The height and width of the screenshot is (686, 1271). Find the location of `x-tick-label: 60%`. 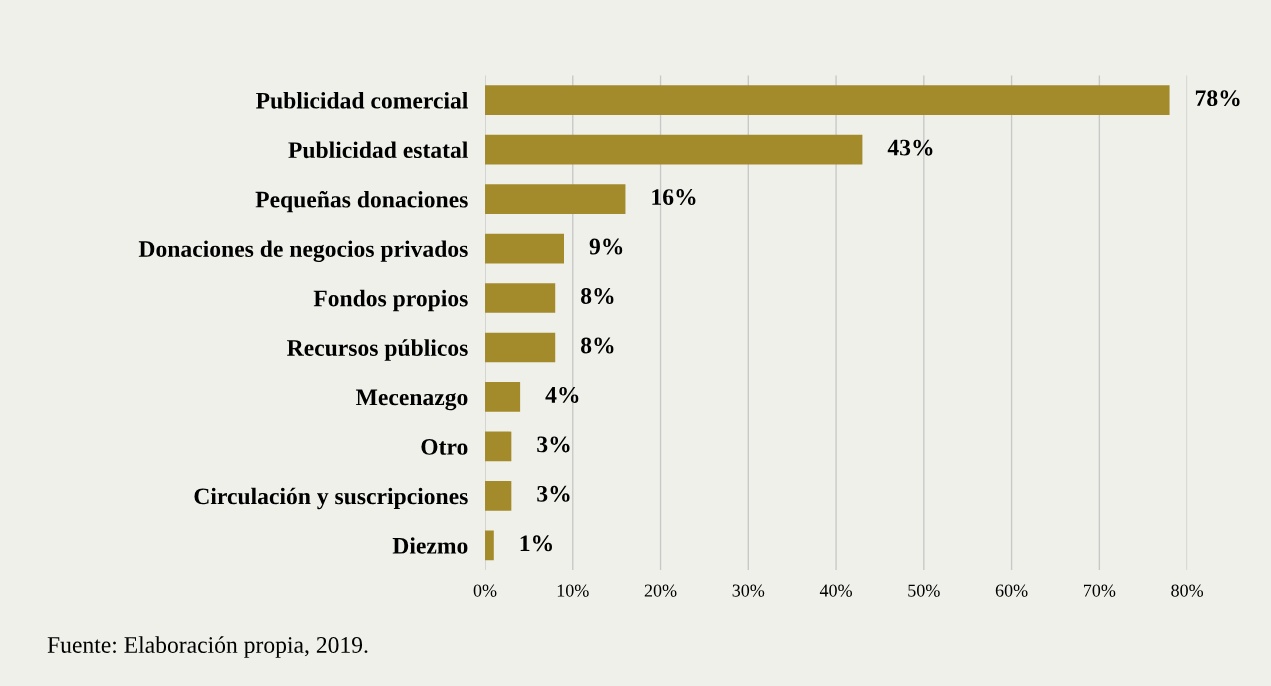

x-tick-label: 60% is located at coordinates (1011, 590).